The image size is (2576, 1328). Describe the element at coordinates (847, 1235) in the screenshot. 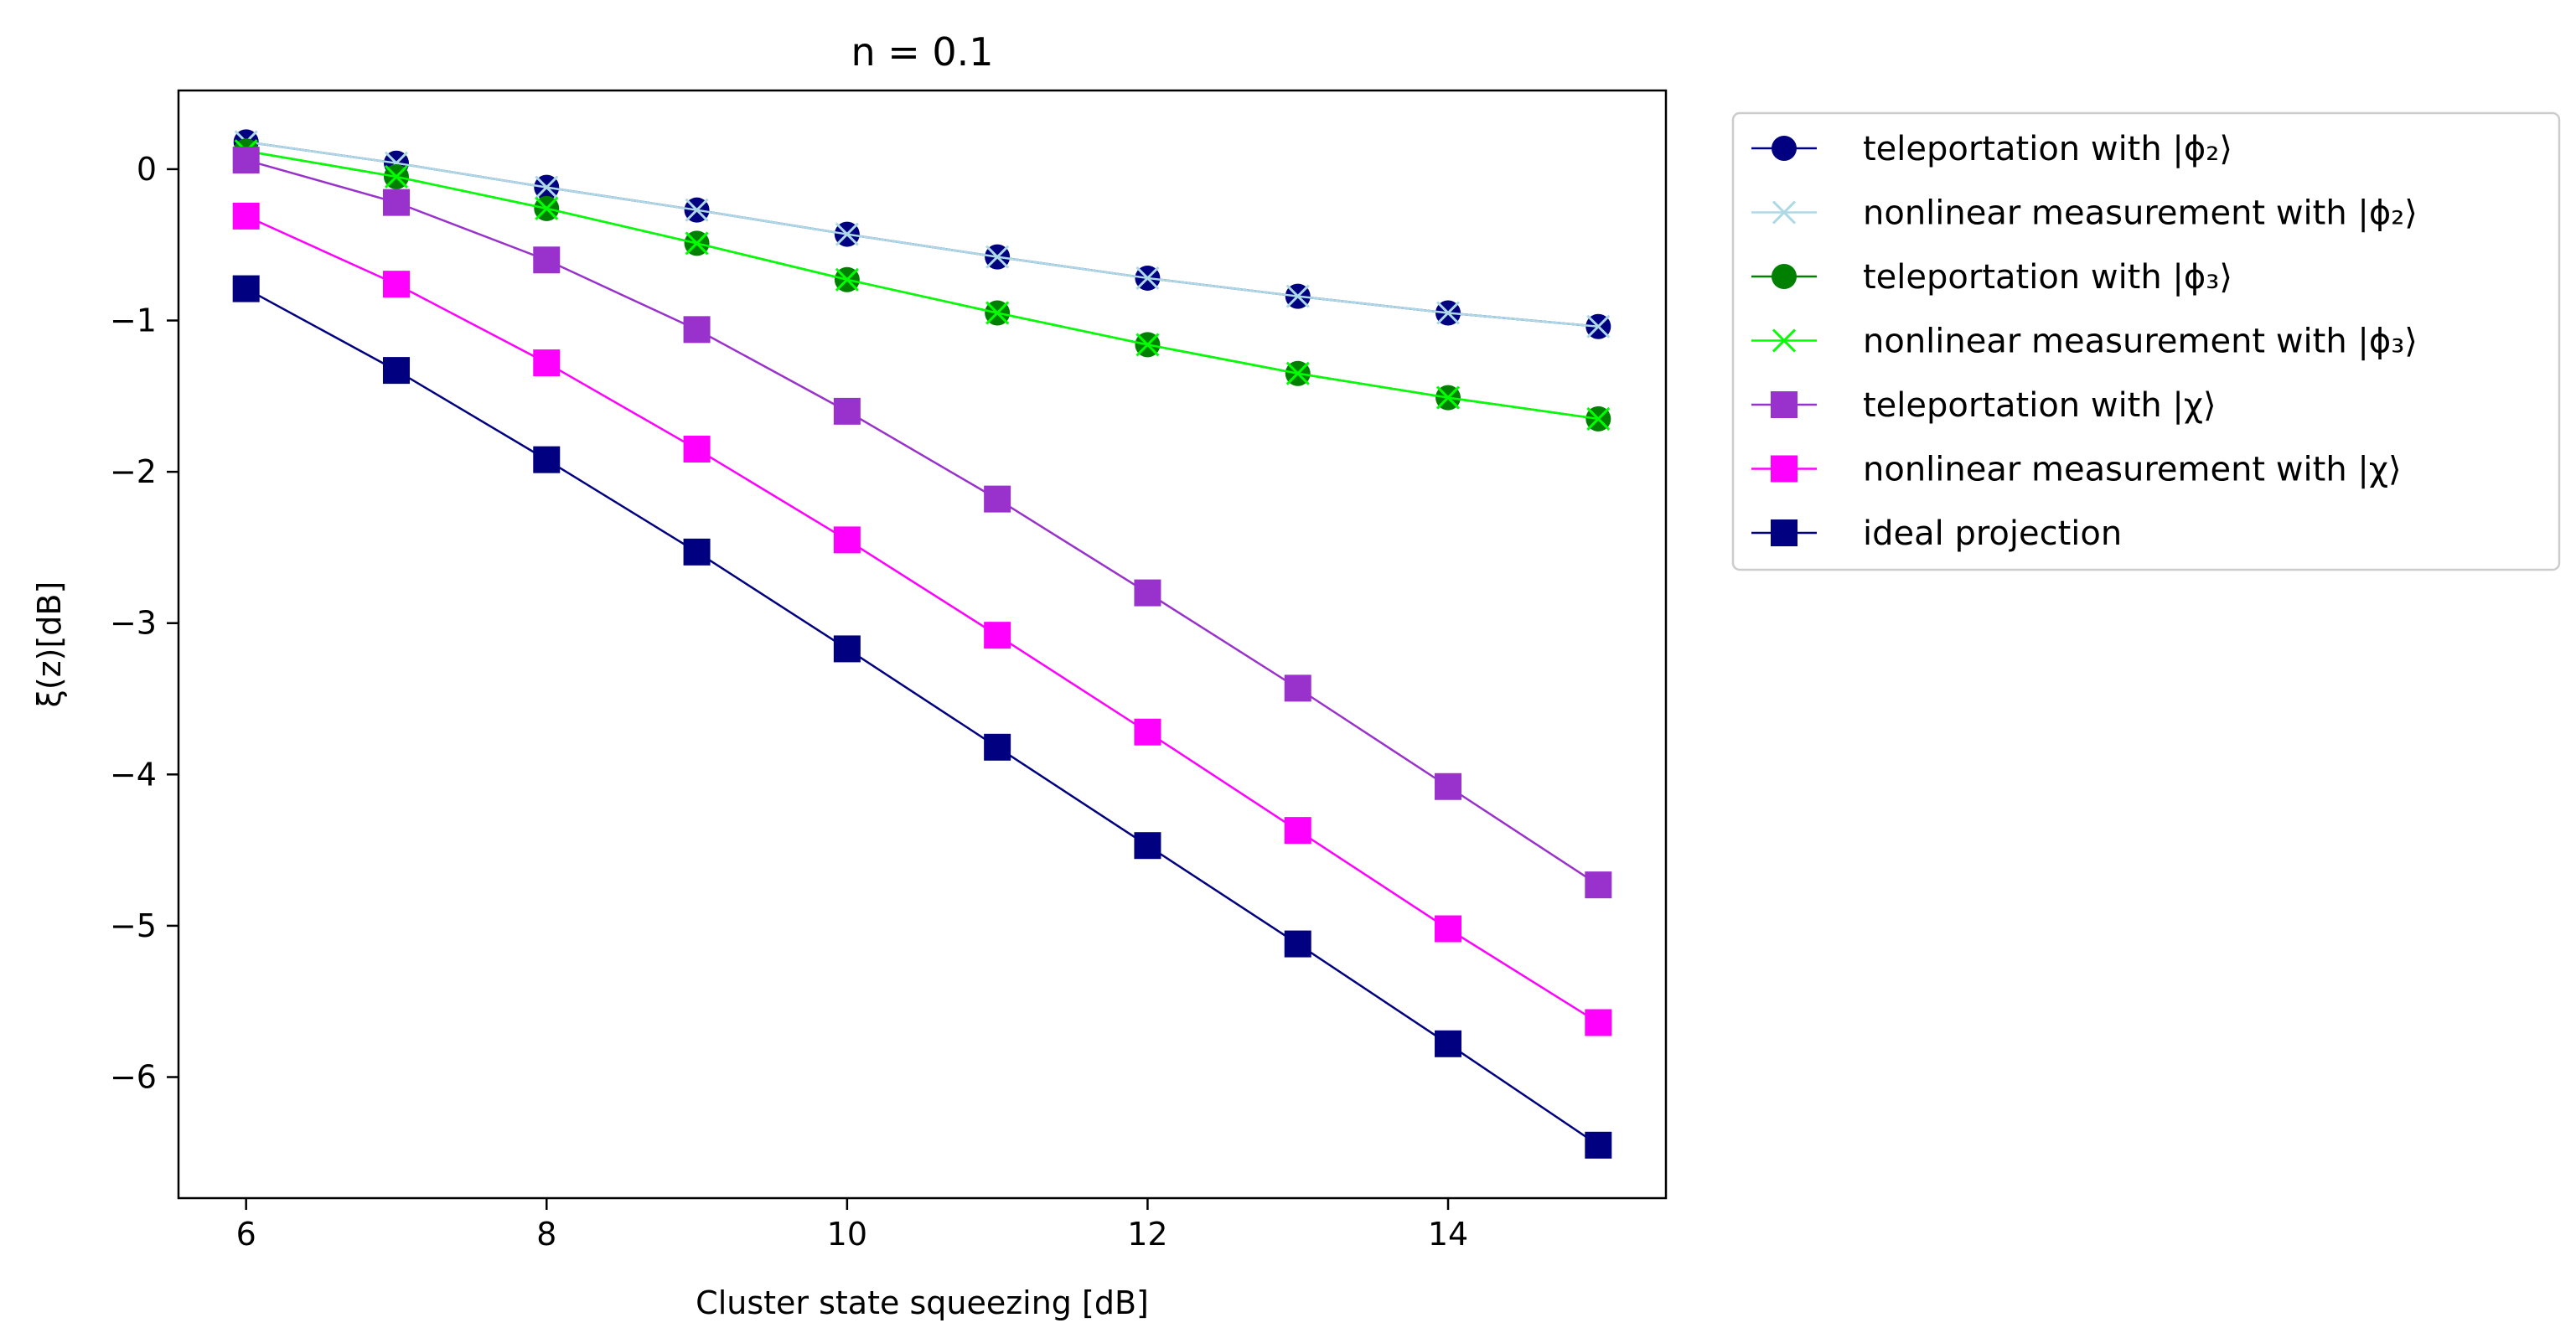

I see `x-tick-label: 10` at that location.